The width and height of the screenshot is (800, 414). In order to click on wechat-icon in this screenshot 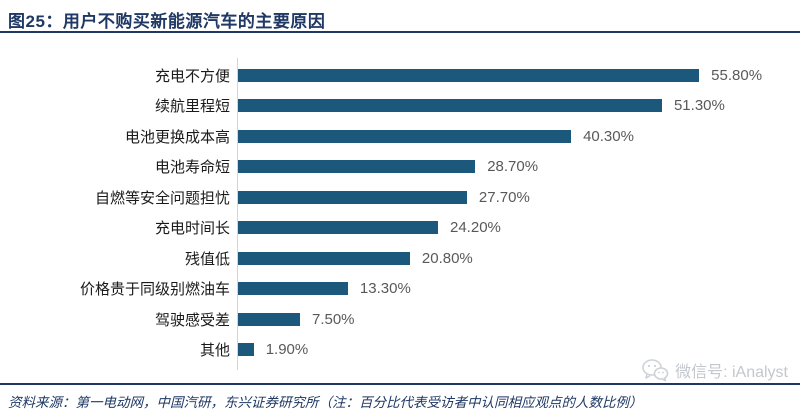, I will do `click(655, 370)`.